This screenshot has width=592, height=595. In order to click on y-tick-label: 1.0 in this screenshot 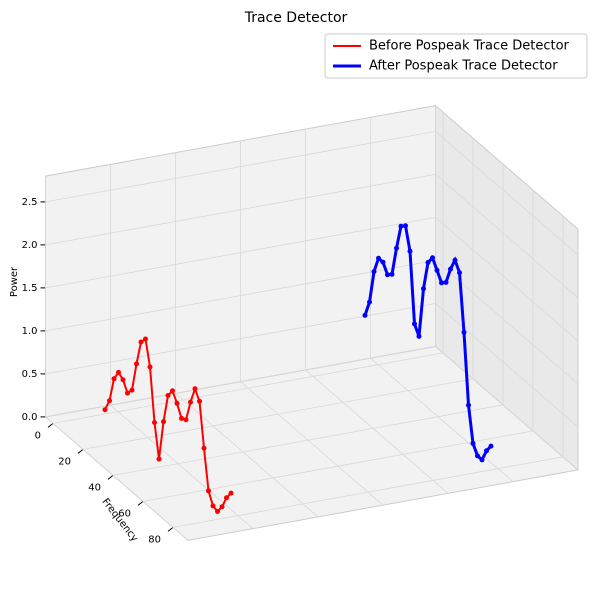, I will do `click(30, 331)`.